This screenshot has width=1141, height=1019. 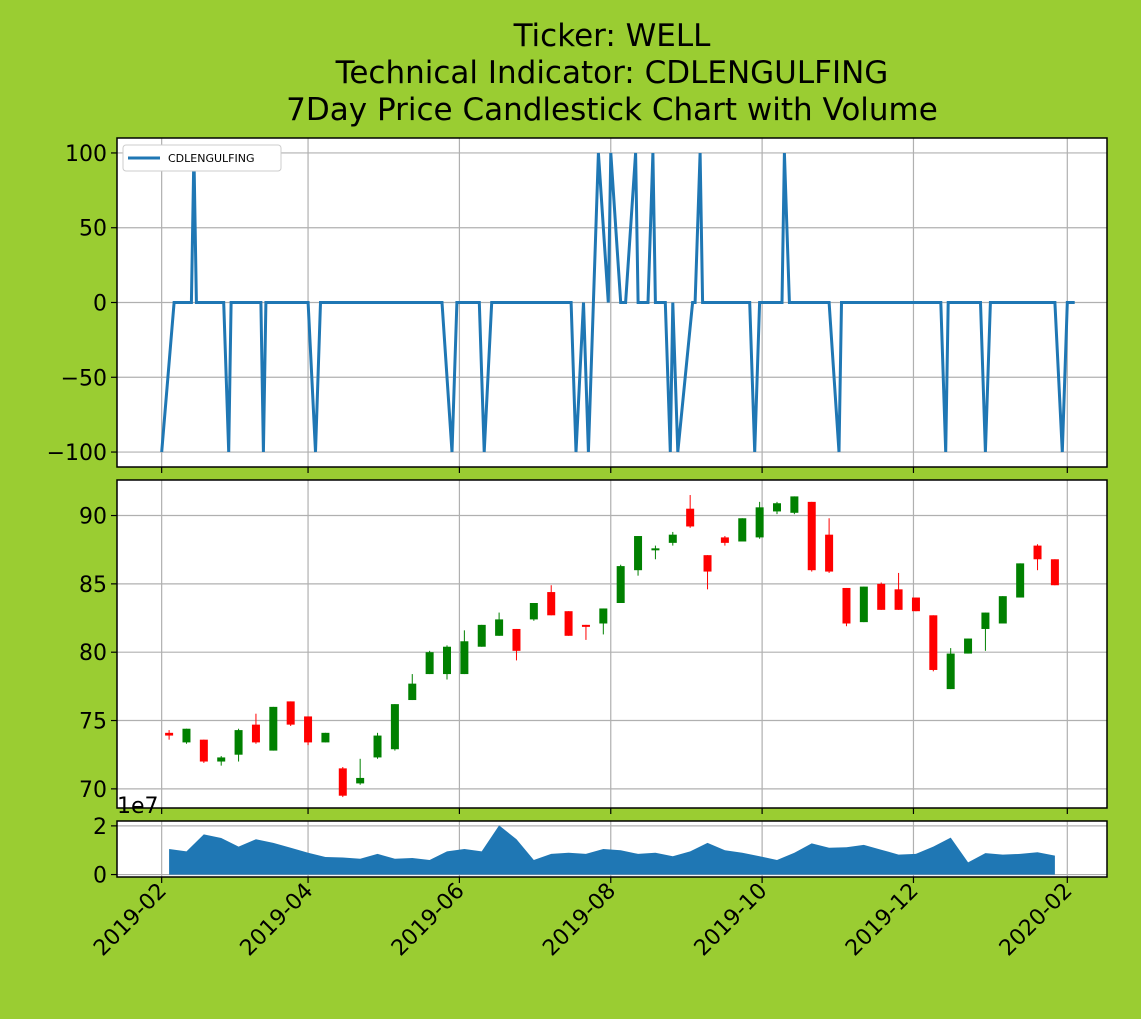 I want to click on price-y-tick-label: 90, so click(x=93, y=517).